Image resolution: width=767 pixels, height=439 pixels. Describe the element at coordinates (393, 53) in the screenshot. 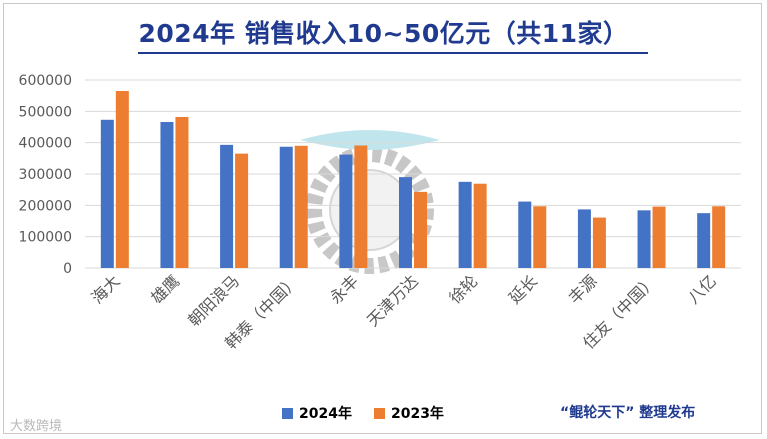

I see `title-underline` at that location.